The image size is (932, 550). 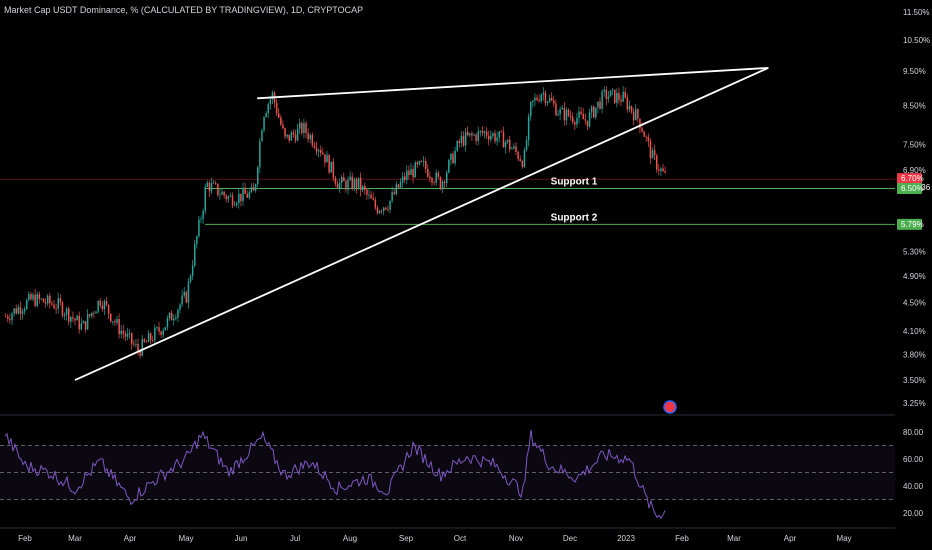 I want to click on rsi-axis-tick: 80.00, so click(x=913, y=432).